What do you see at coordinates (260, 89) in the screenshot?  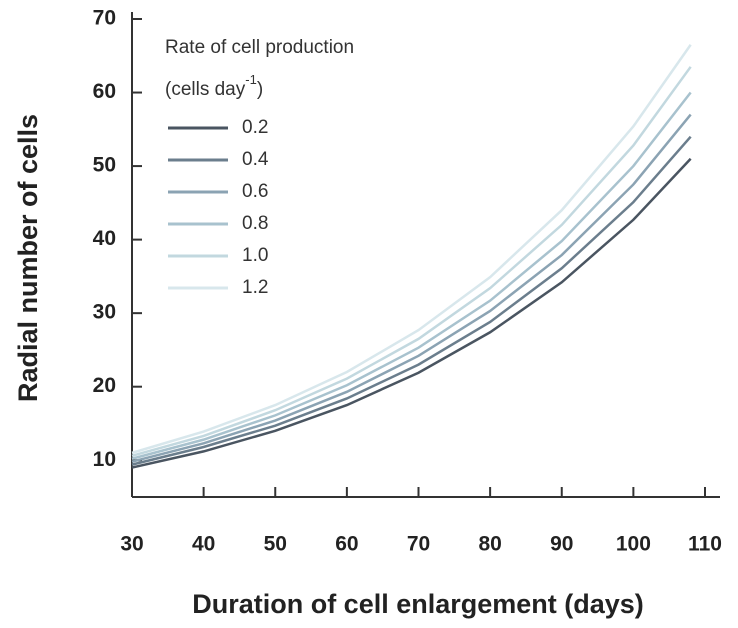 I see `legend-unit-end: )` at bounding box center [260, 89].